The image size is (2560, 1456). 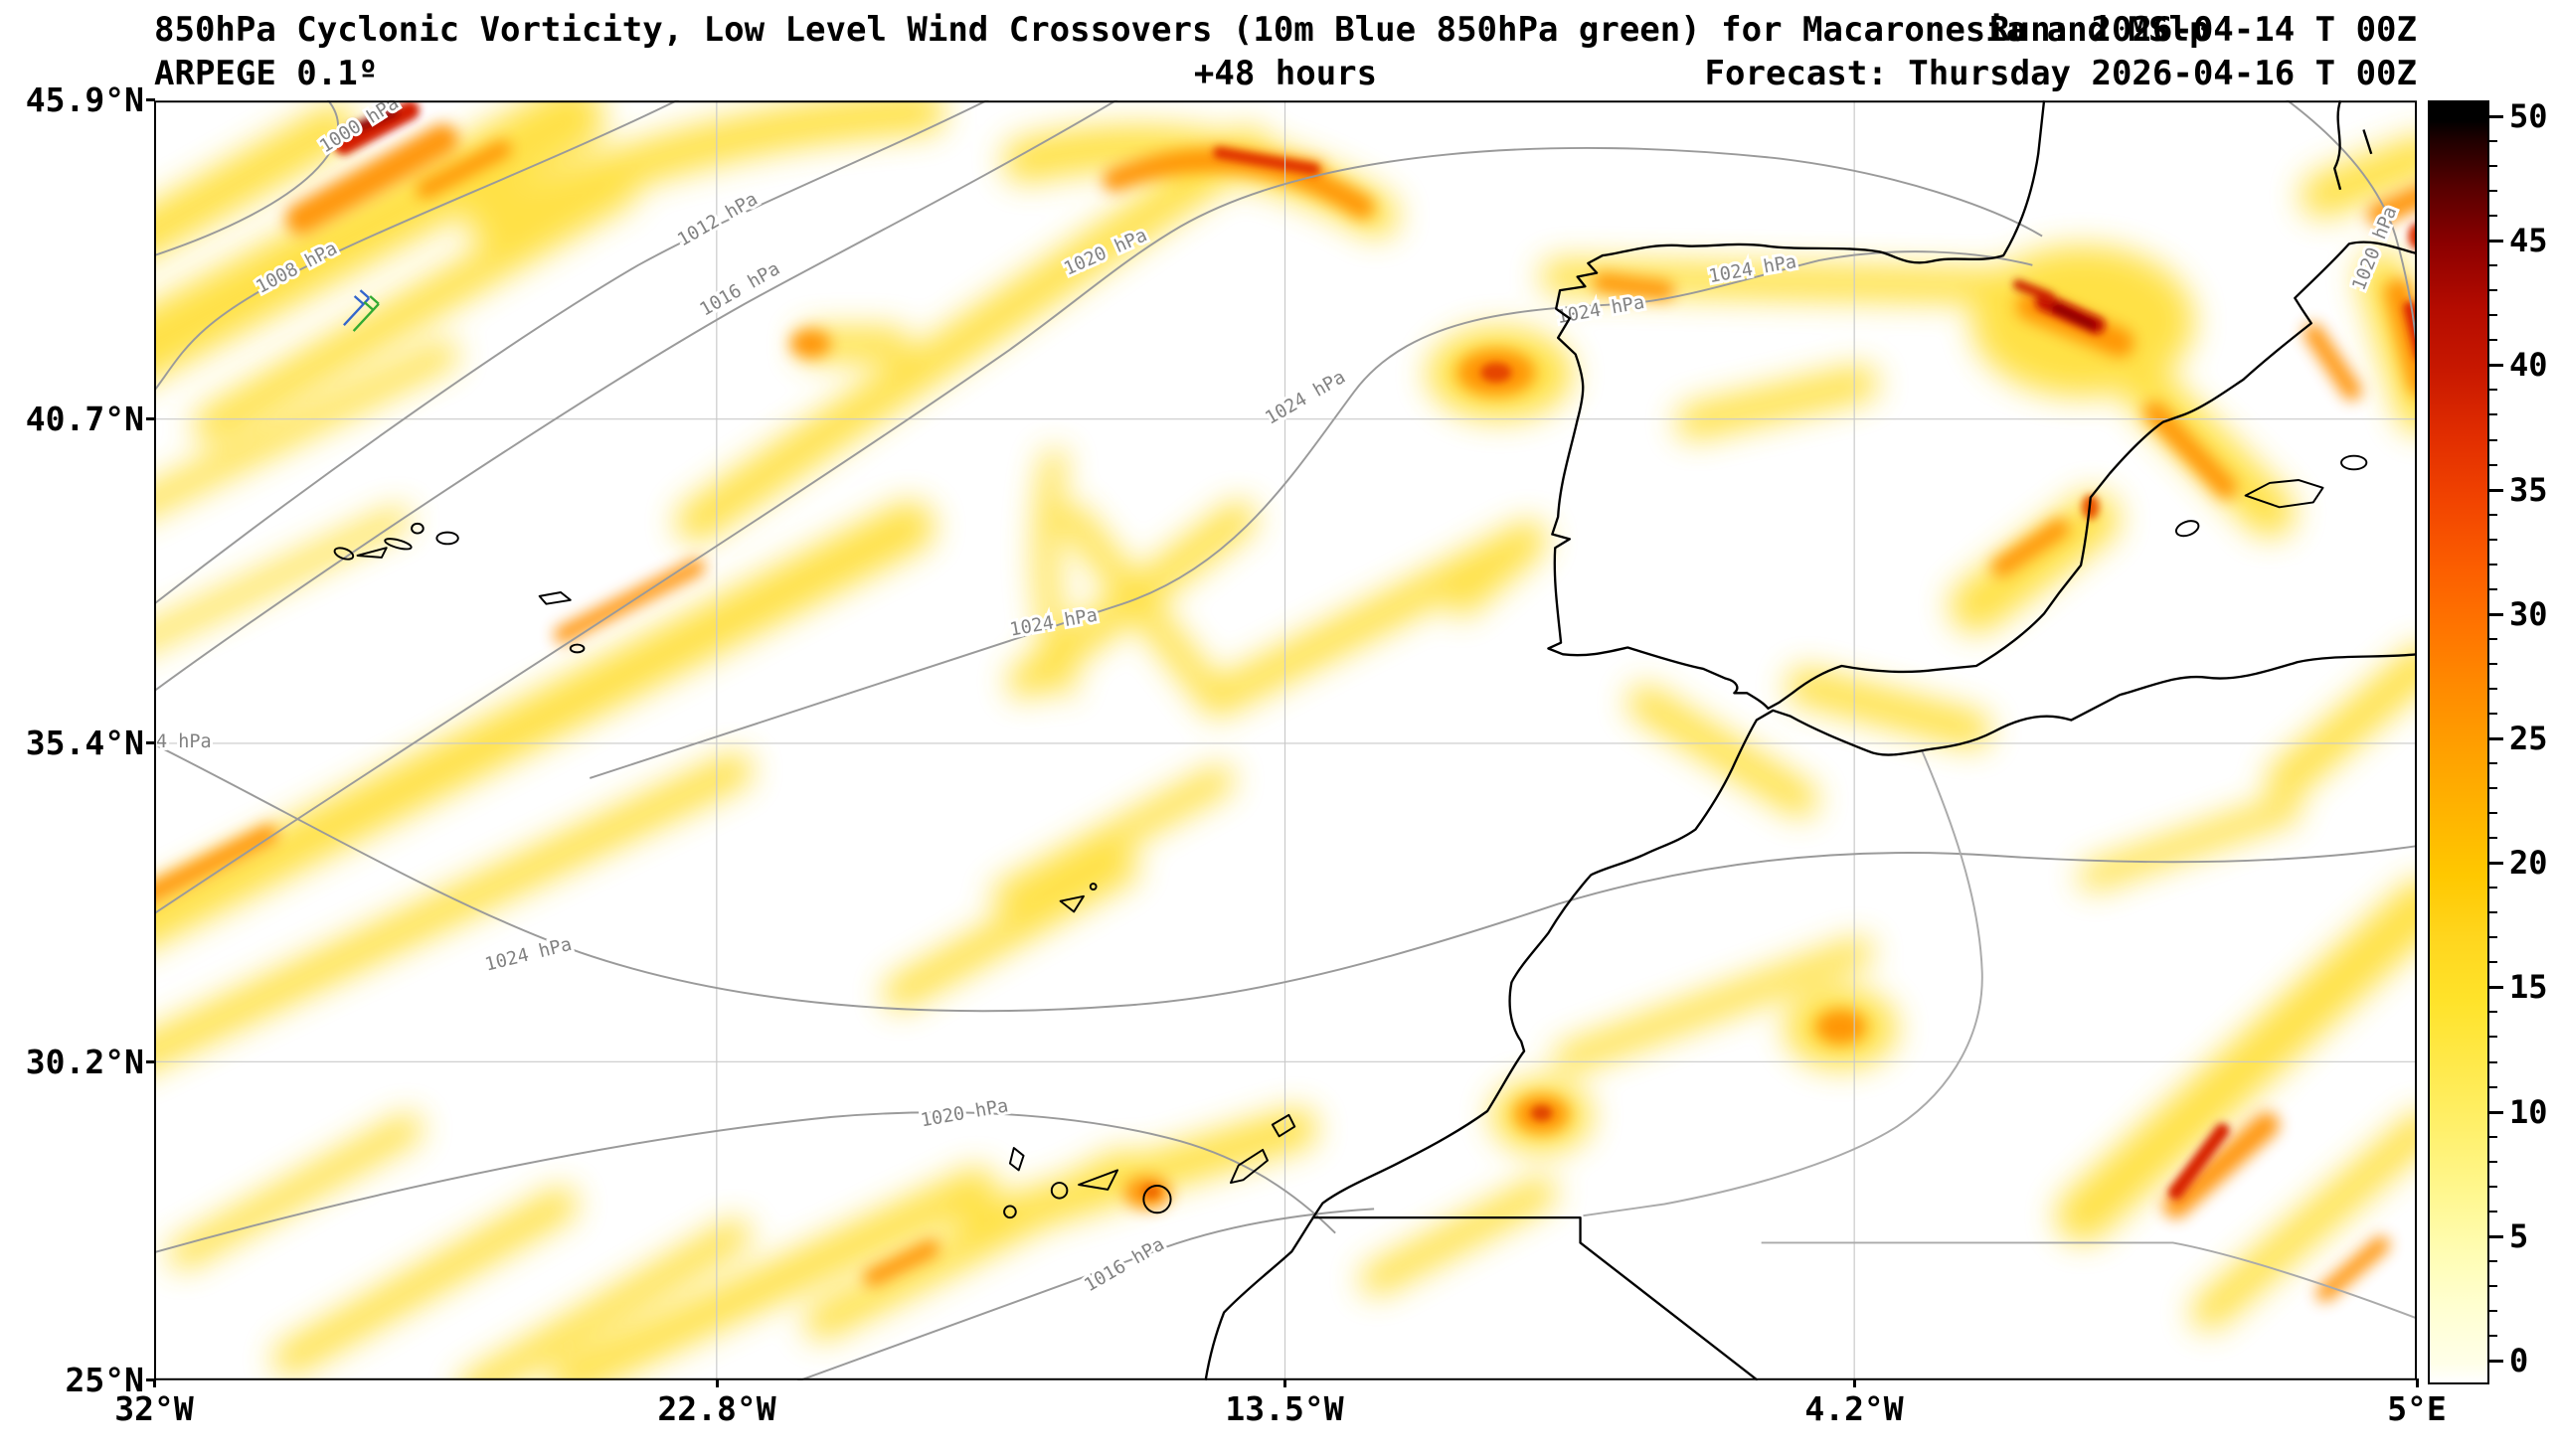 I want to click on wind-barb-green-icon, so click(x=366, y=313).